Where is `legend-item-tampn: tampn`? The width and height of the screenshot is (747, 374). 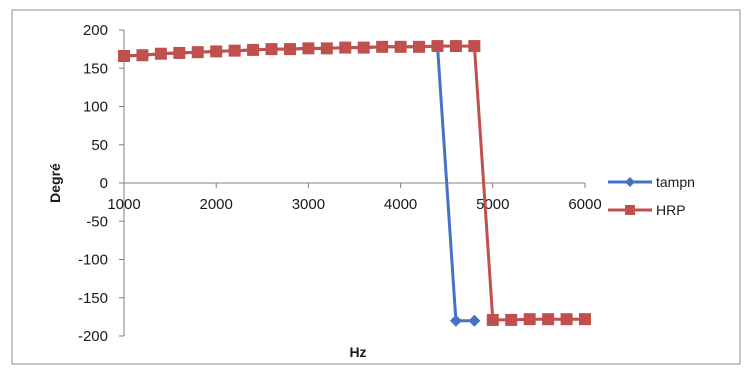 legend-item-tampn: tampn is located at coordinates (651, 182).